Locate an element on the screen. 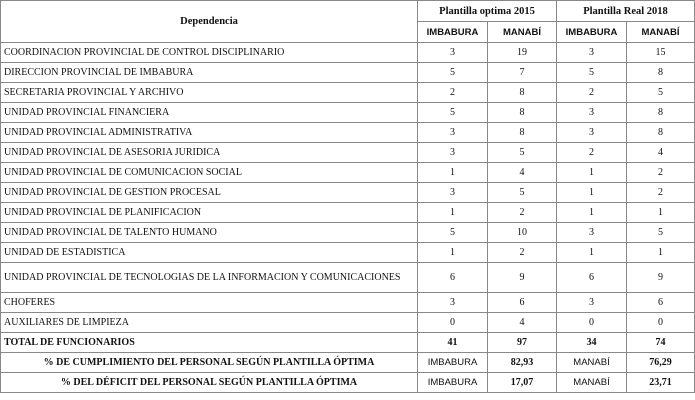 The height and width of the screenshot is (400, 695). table-row: TOTAL DE FUNCIONARIOS 41 97 34 74 is located at coordinates (347, 342).